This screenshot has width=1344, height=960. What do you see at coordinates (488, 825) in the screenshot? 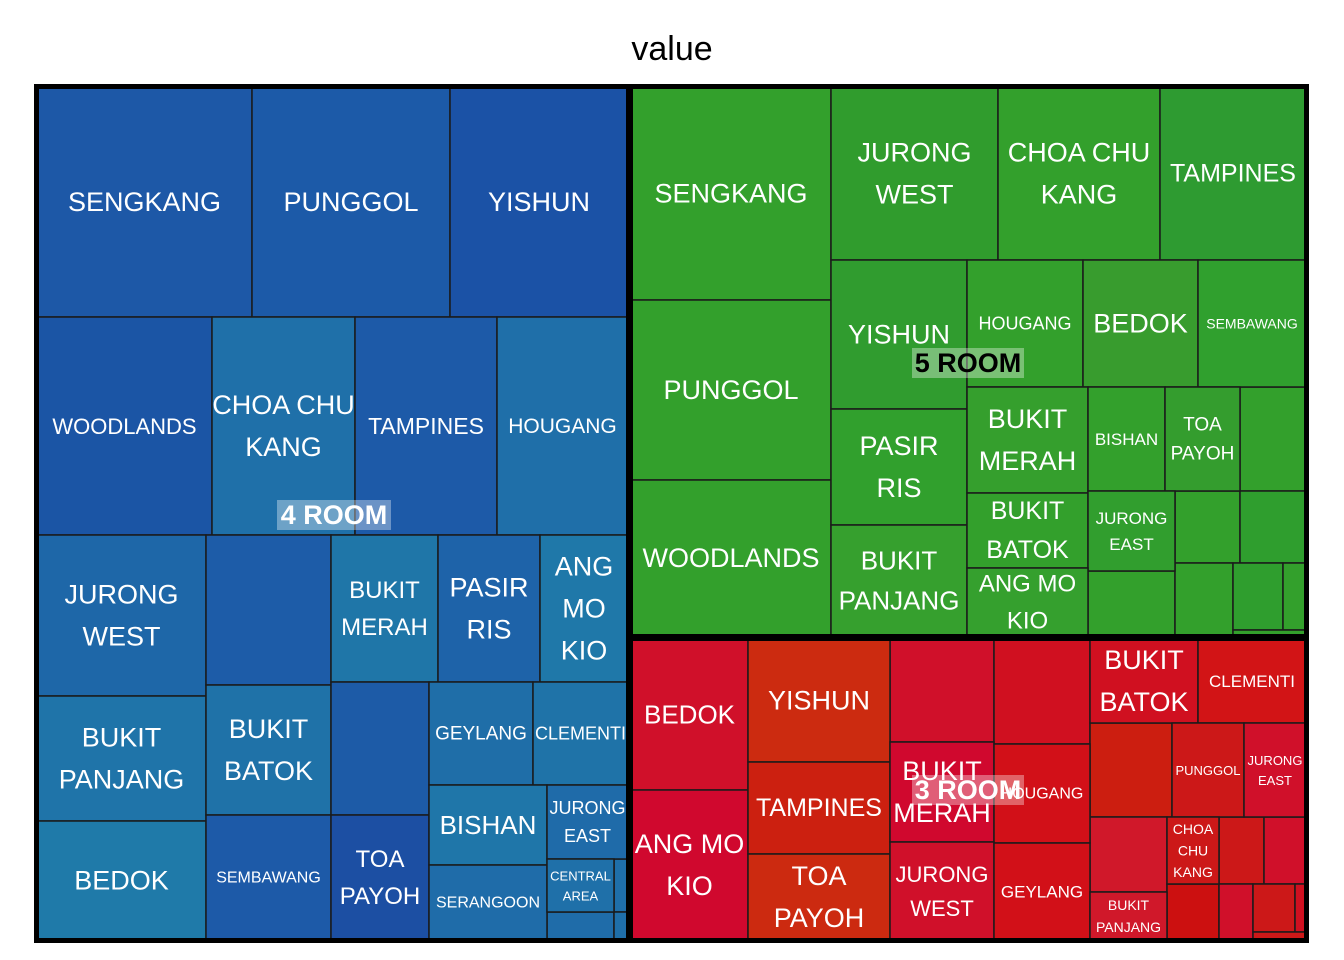
I see `tile-label-bishan: BISHAN` at bounding box center [488, 825].